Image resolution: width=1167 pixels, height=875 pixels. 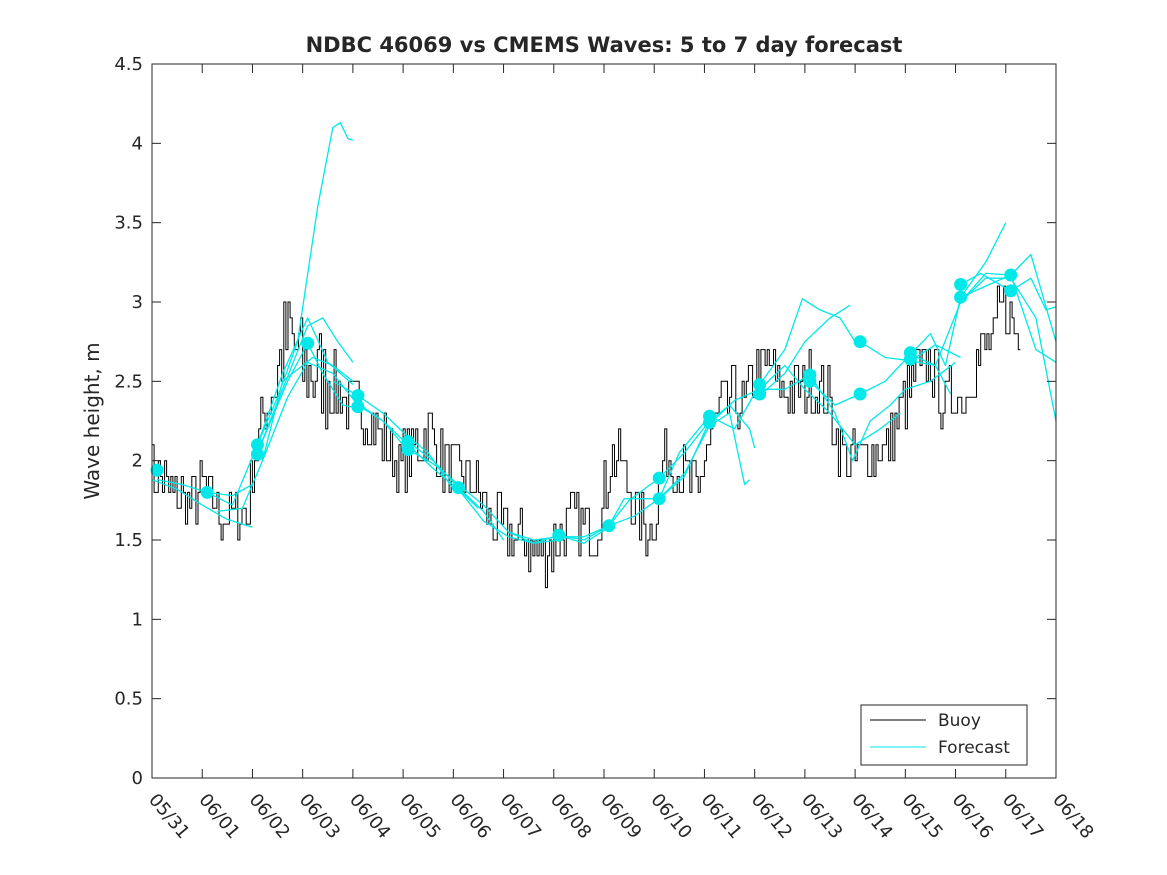 What do you see at coordinates (959, 721) in the screenshot?
I see `legend-label-buoy: Buoy` at bounding box center [959, 721].